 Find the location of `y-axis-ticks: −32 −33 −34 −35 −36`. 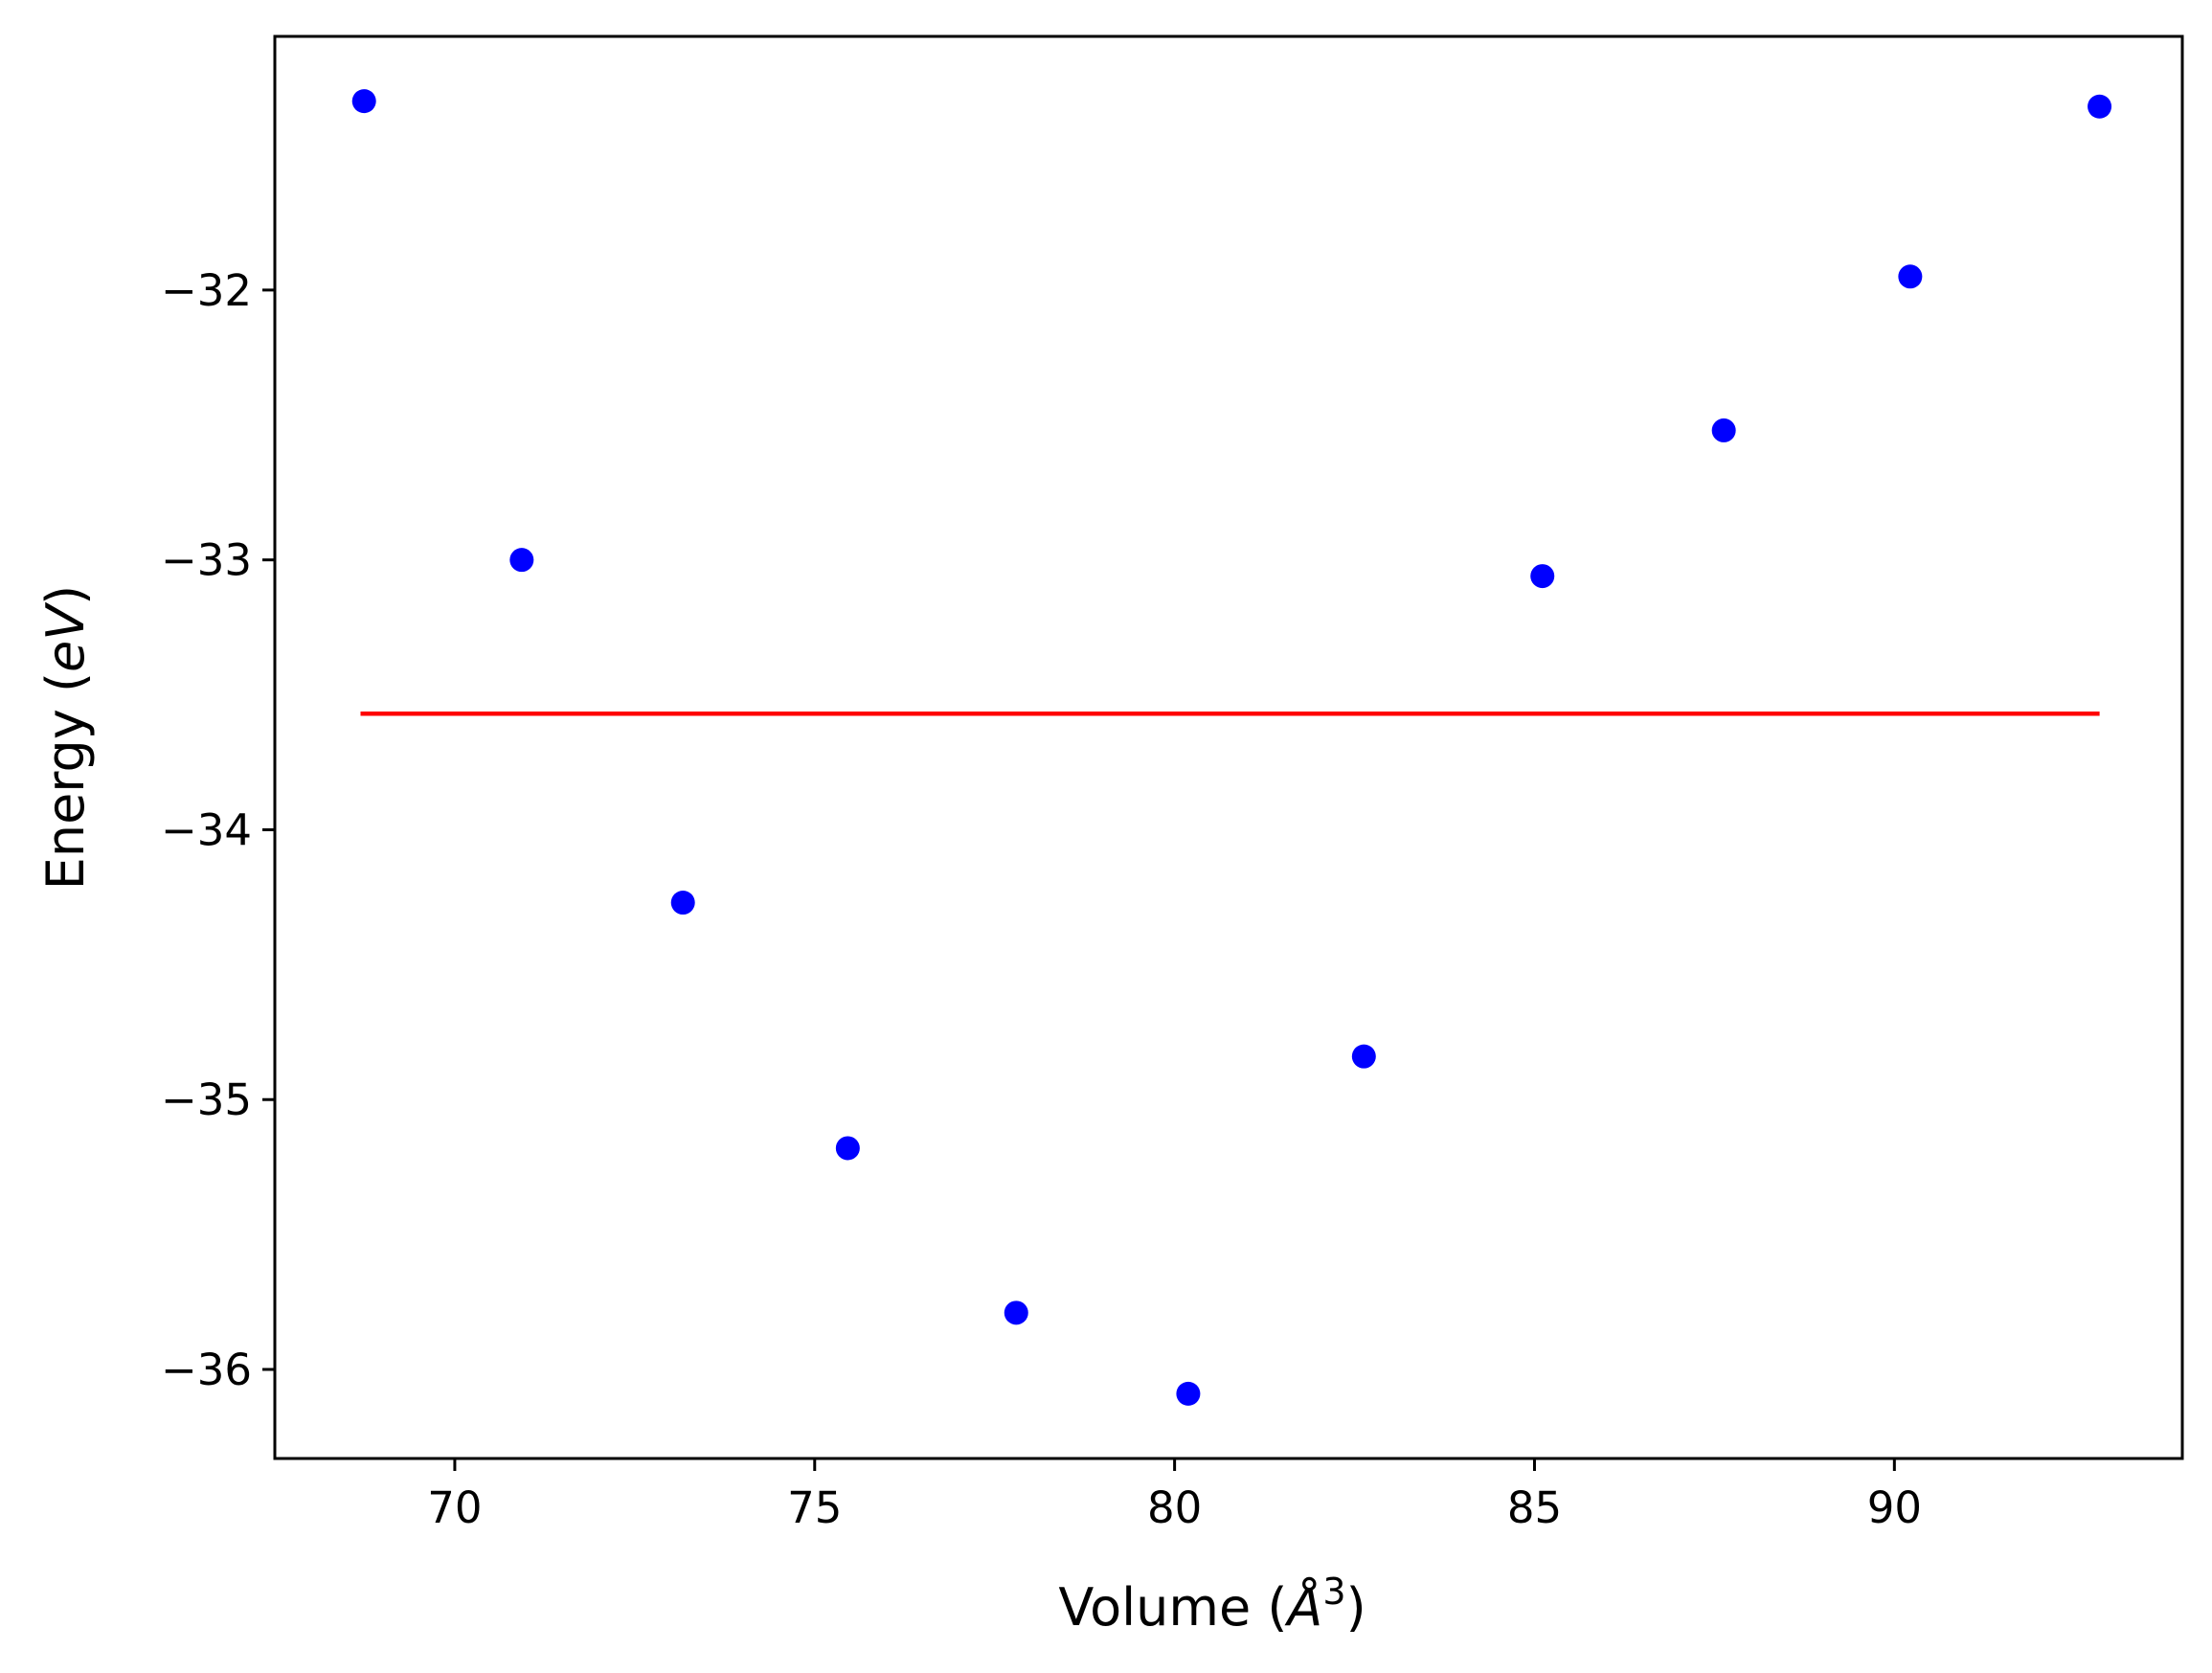

y-axis-ticks: −32 −33 −34 −35 −36 is located at coordinates (218, 830).